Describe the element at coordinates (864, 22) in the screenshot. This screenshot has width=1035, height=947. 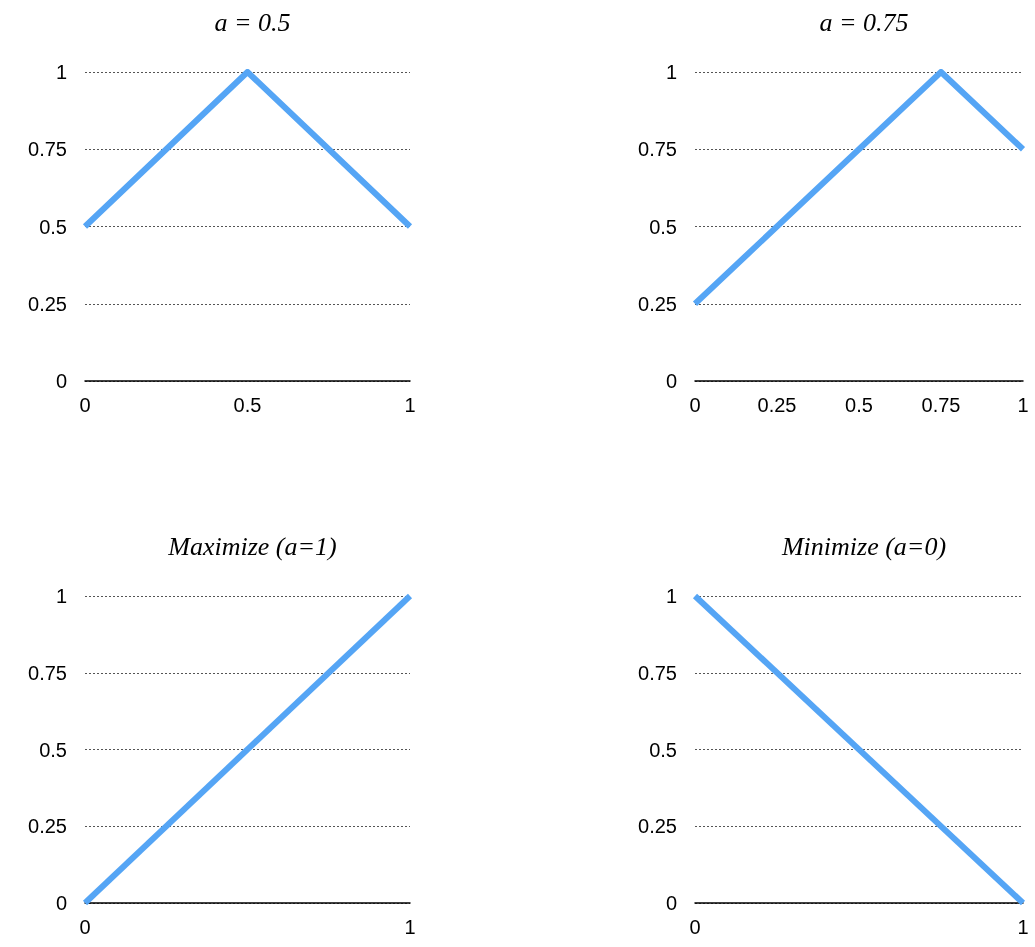
I see `chart-title: a = 0.75` at that location.